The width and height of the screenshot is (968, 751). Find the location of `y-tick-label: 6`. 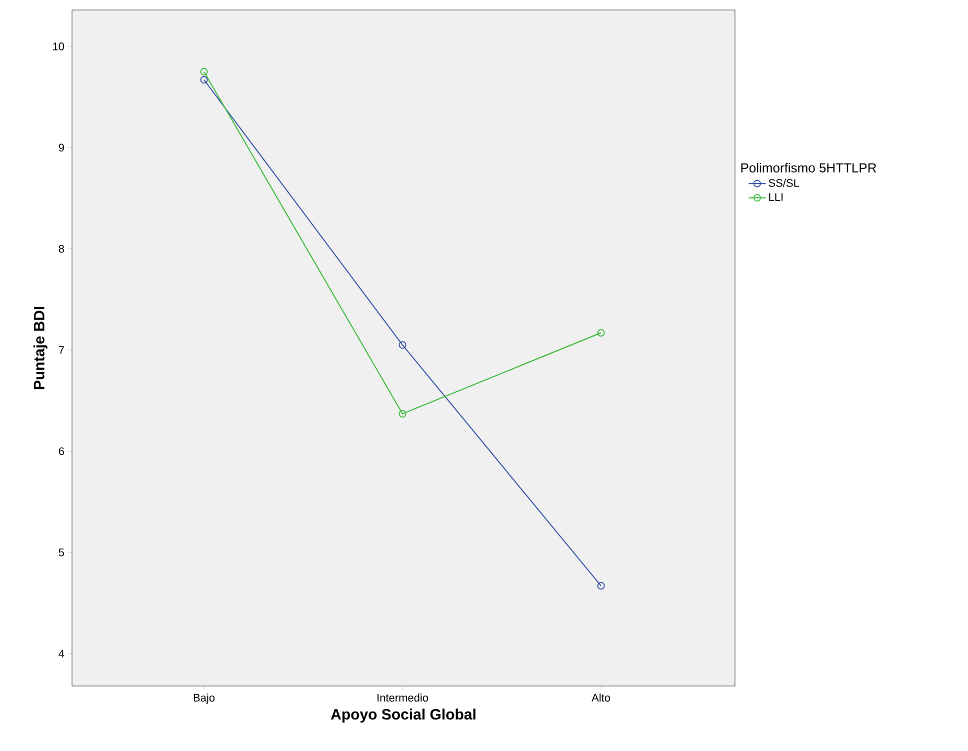

y-tick-label: 6 is located at coordinates (61, 451).